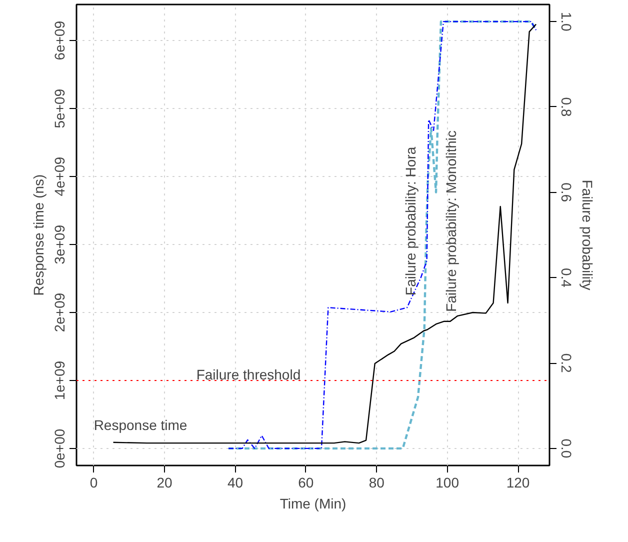  What do you see at coordinates (60, 244) in the screenshot?
I see `y-tick-label: 3e+09` at bounding box center [60, 244].